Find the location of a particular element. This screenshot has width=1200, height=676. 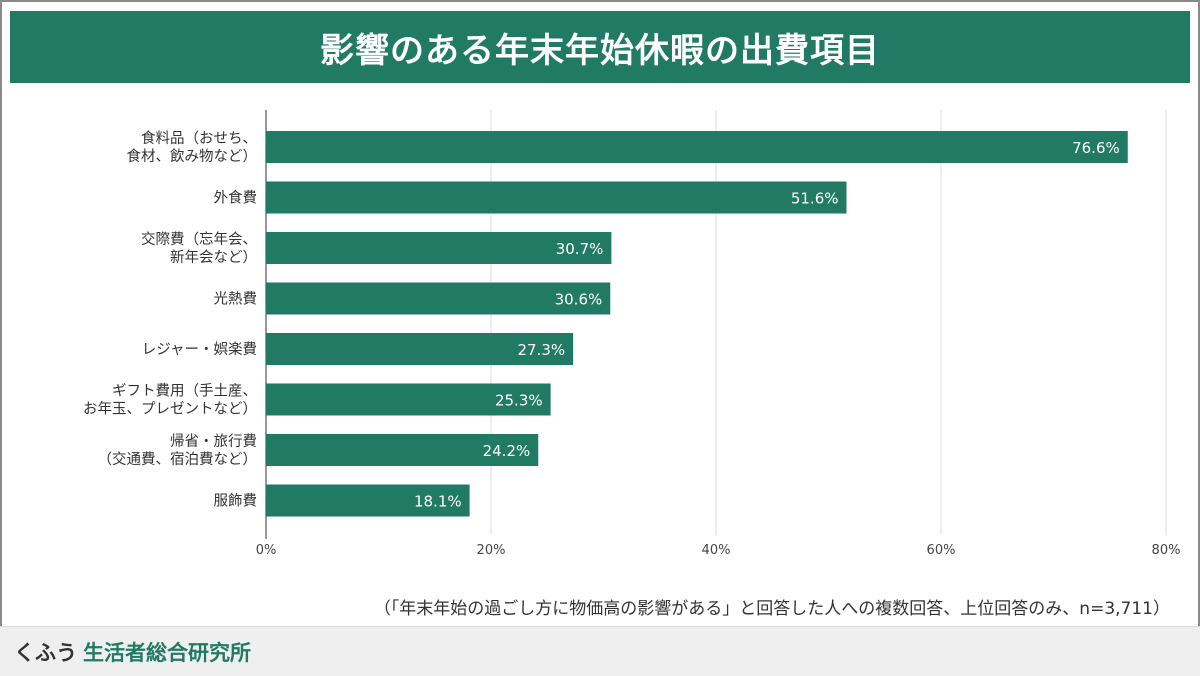

bar-value-label: 18.1% is located at coordinates (438, 502).